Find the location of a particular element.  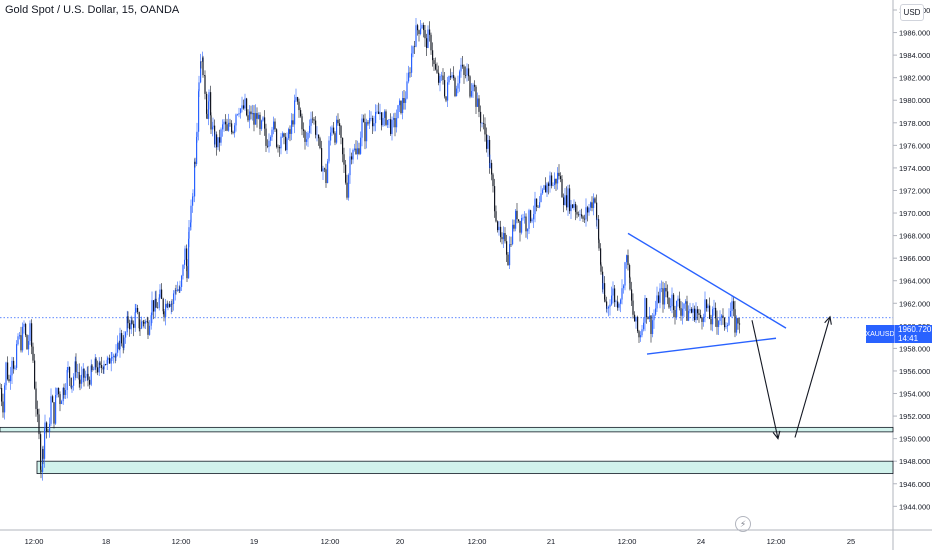

x-tick-label: 24 is located at coordinates (701, 541).